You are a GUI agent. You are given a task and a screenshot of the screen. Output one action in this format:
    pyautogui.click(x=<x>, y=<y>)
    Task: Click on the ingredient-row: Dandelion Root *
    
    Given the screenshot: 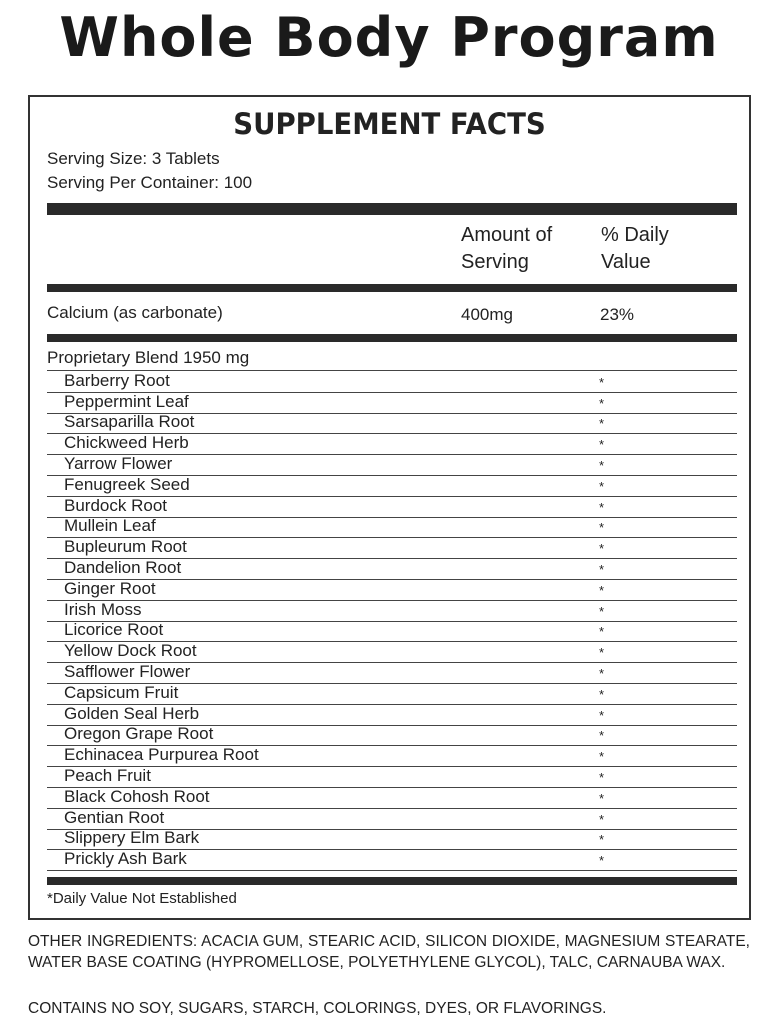 What is the action you would take?
    pyautogui.click(x=392, y=569)
    